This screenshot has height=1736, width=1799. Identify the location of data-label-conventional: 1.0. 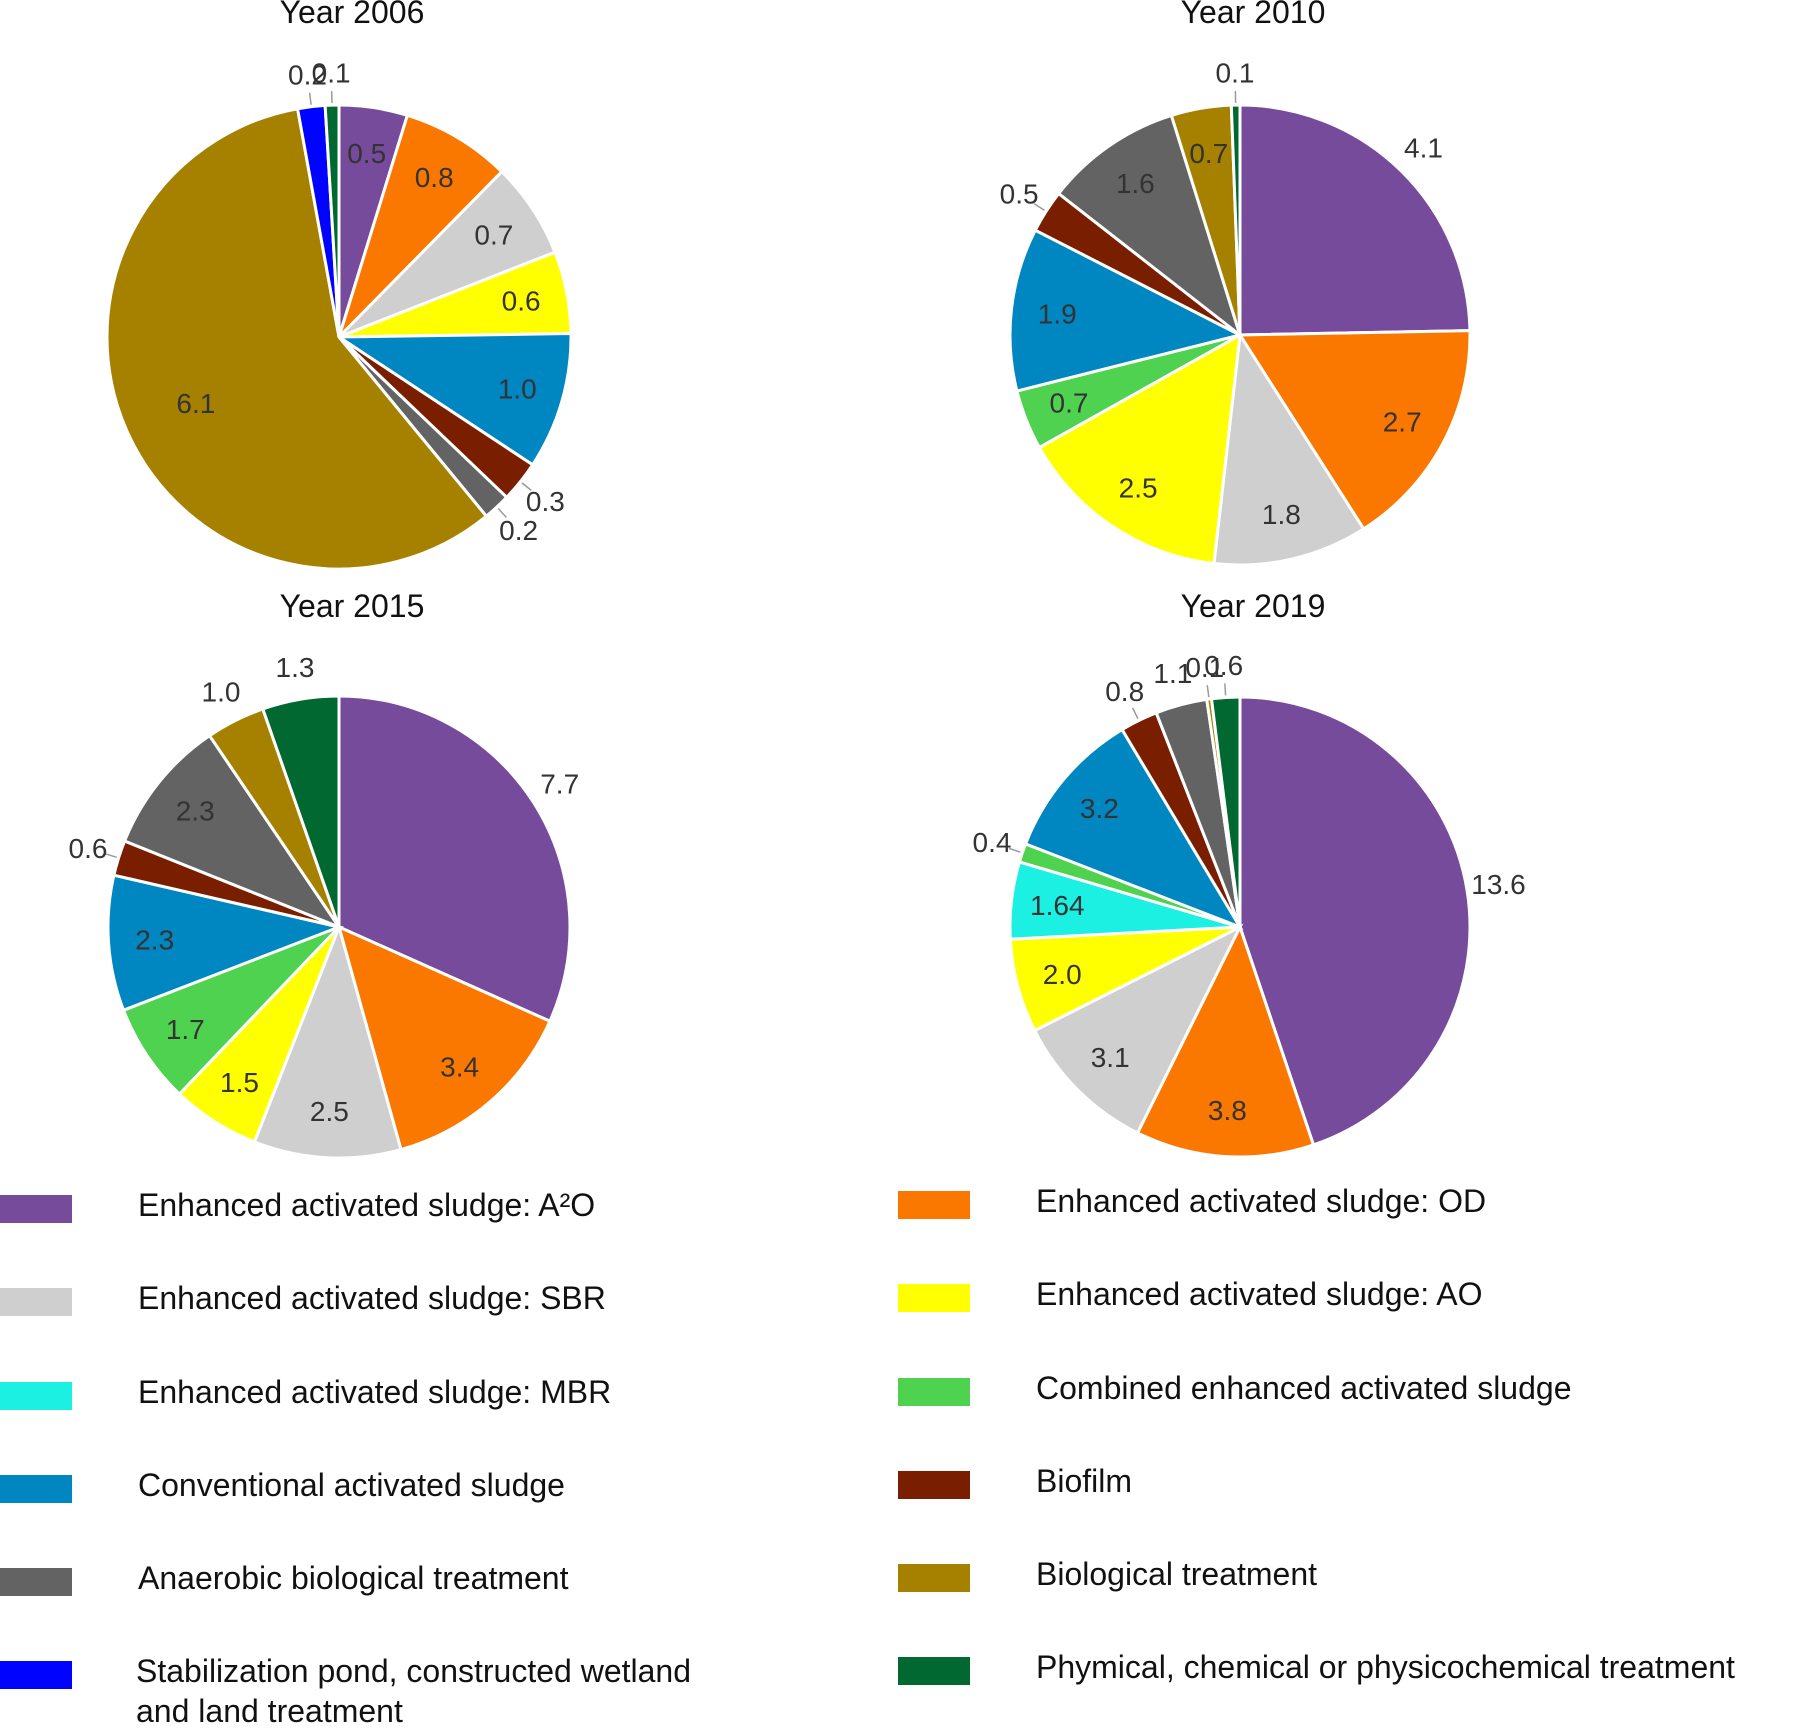
(517, 389).